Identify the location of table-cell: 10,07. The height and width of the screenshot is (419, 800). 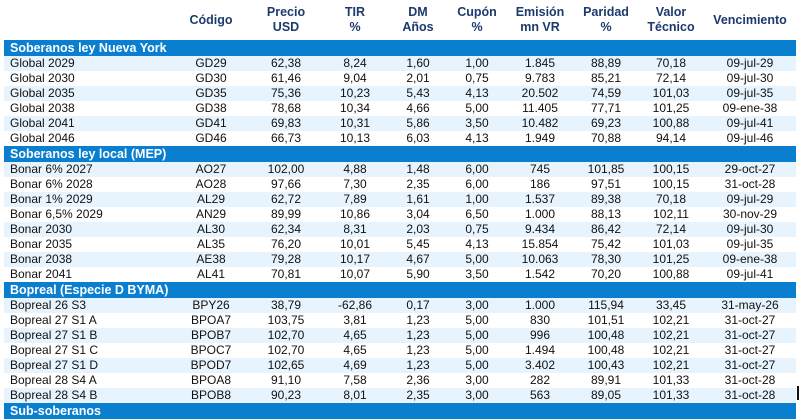
(355, 274).